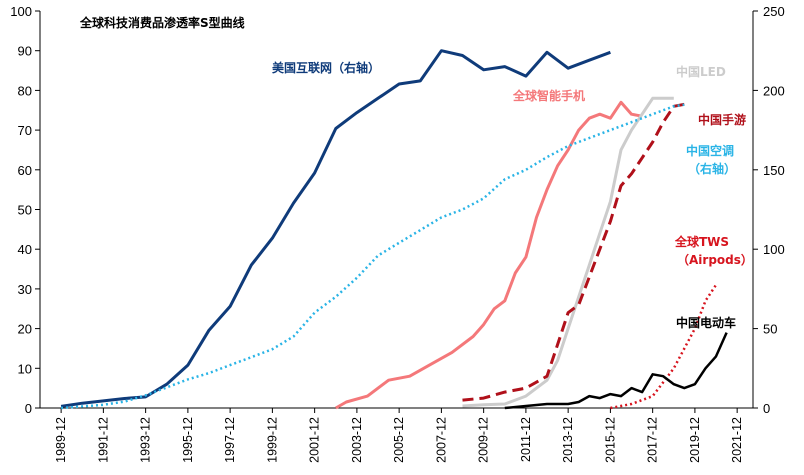 Image resolution: width=804 pixels, height=475 pixels. Describe the element at coordinates (25, 249) in the screenshot. I see `y-left-tick-label: 40` at that location.